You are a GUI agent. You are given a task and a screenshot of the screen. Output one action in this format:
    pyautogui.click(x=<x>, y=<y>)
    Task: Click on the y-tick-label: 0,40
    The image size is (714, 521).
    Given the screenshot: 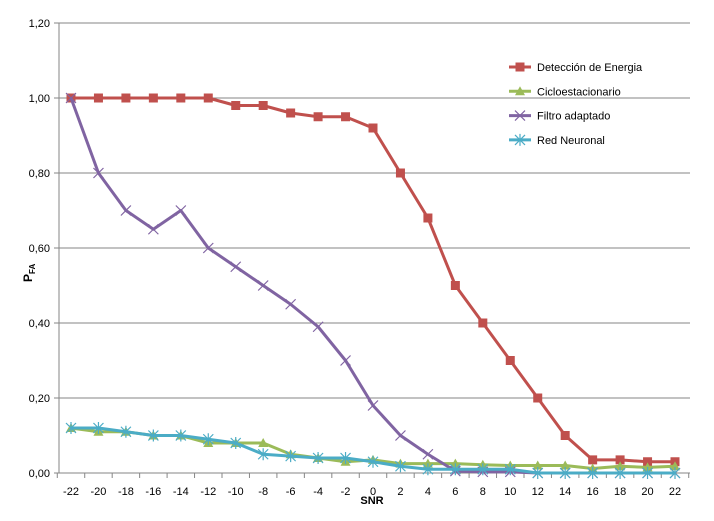 What is the action you would take?
    pyautogui.click(x=39, y=324)
    